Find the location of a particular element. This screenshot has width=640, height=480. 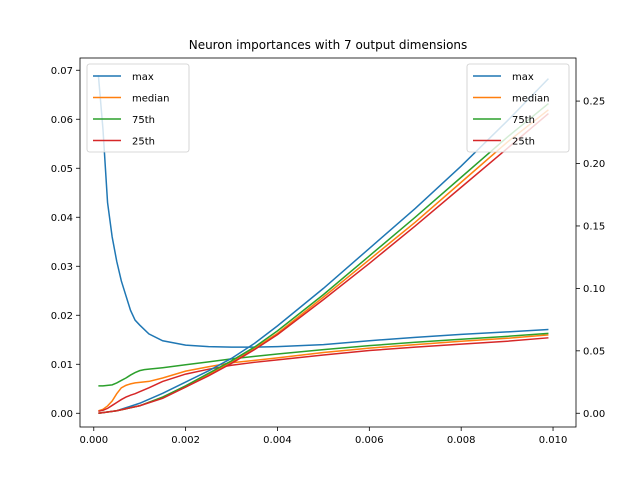

left-y-tick-label: 0.01 is located at coordinates (62, 365).